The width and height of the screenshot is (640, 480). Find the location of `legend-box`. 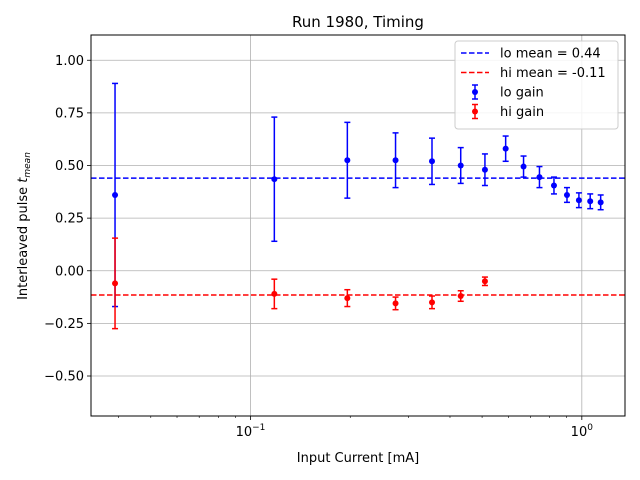

legend-box is located at coordinates (536, 85).